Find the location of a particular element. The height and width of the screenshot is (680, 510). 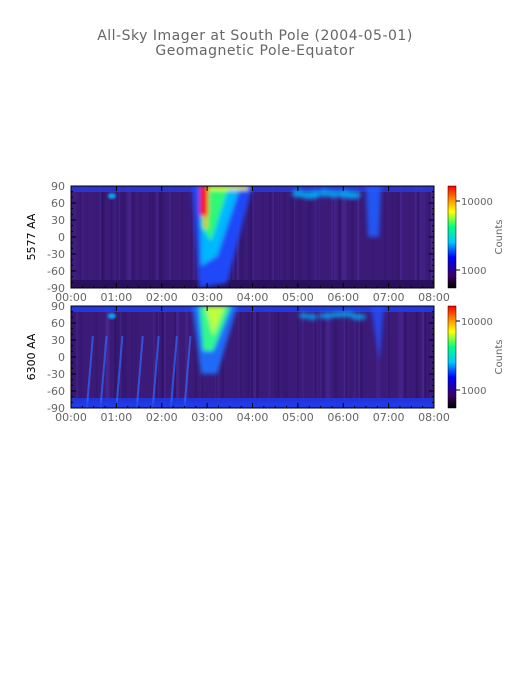

panel-1-image is located at coordinates (252, 237).